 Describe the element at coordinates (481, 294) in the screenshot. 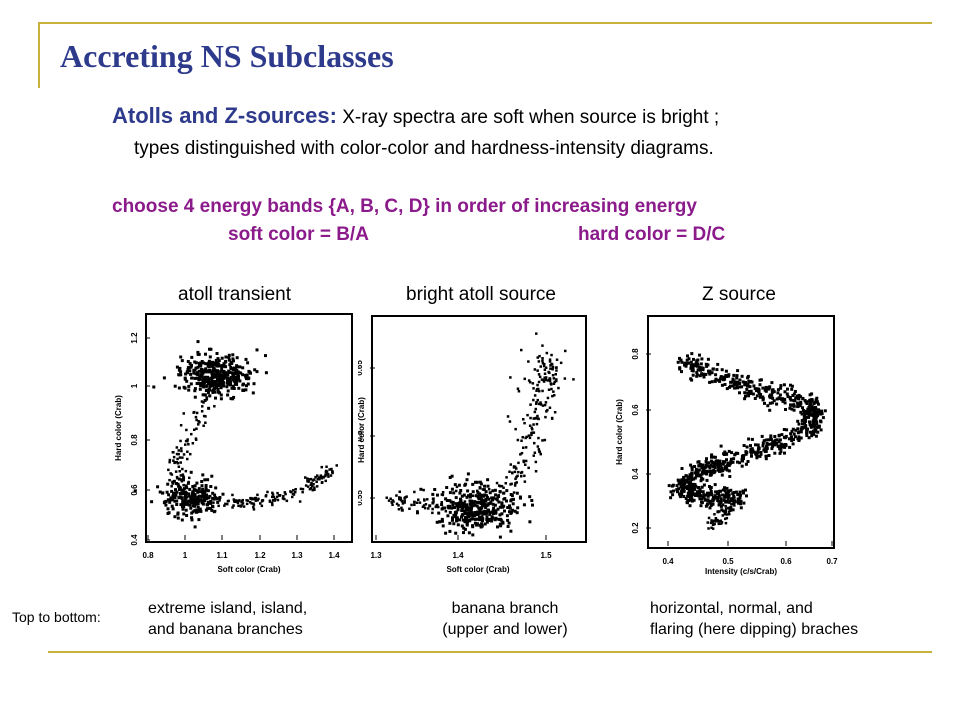

I see `panel-label-bright-atoll: bright atoll source` at that location.